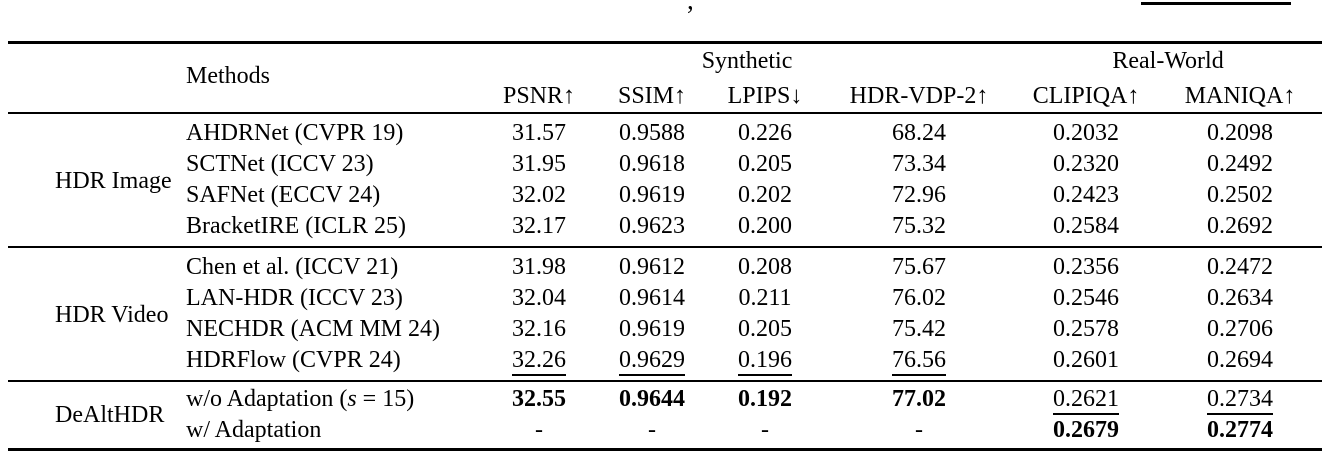 The image size is (1328, 456). I want to click on method-cell: SCTNet (ICCV 23), so click(280, 163).